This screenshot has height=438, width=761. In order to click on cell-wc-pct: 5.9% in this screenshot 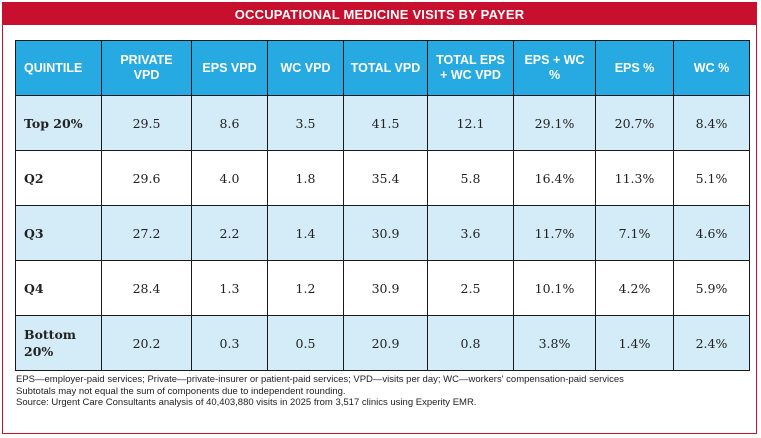, I will do `click(711, 288)`.